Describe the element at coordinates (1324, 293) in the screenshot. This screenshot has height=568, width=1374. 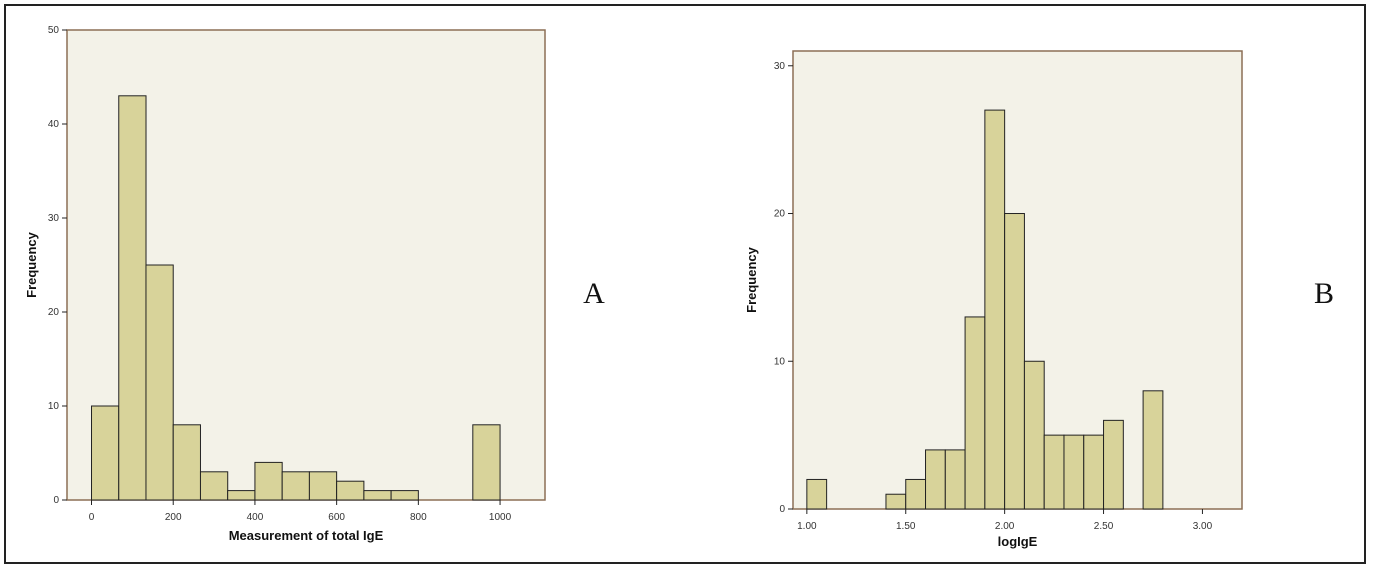
I see `panel-letter: B` at that location.